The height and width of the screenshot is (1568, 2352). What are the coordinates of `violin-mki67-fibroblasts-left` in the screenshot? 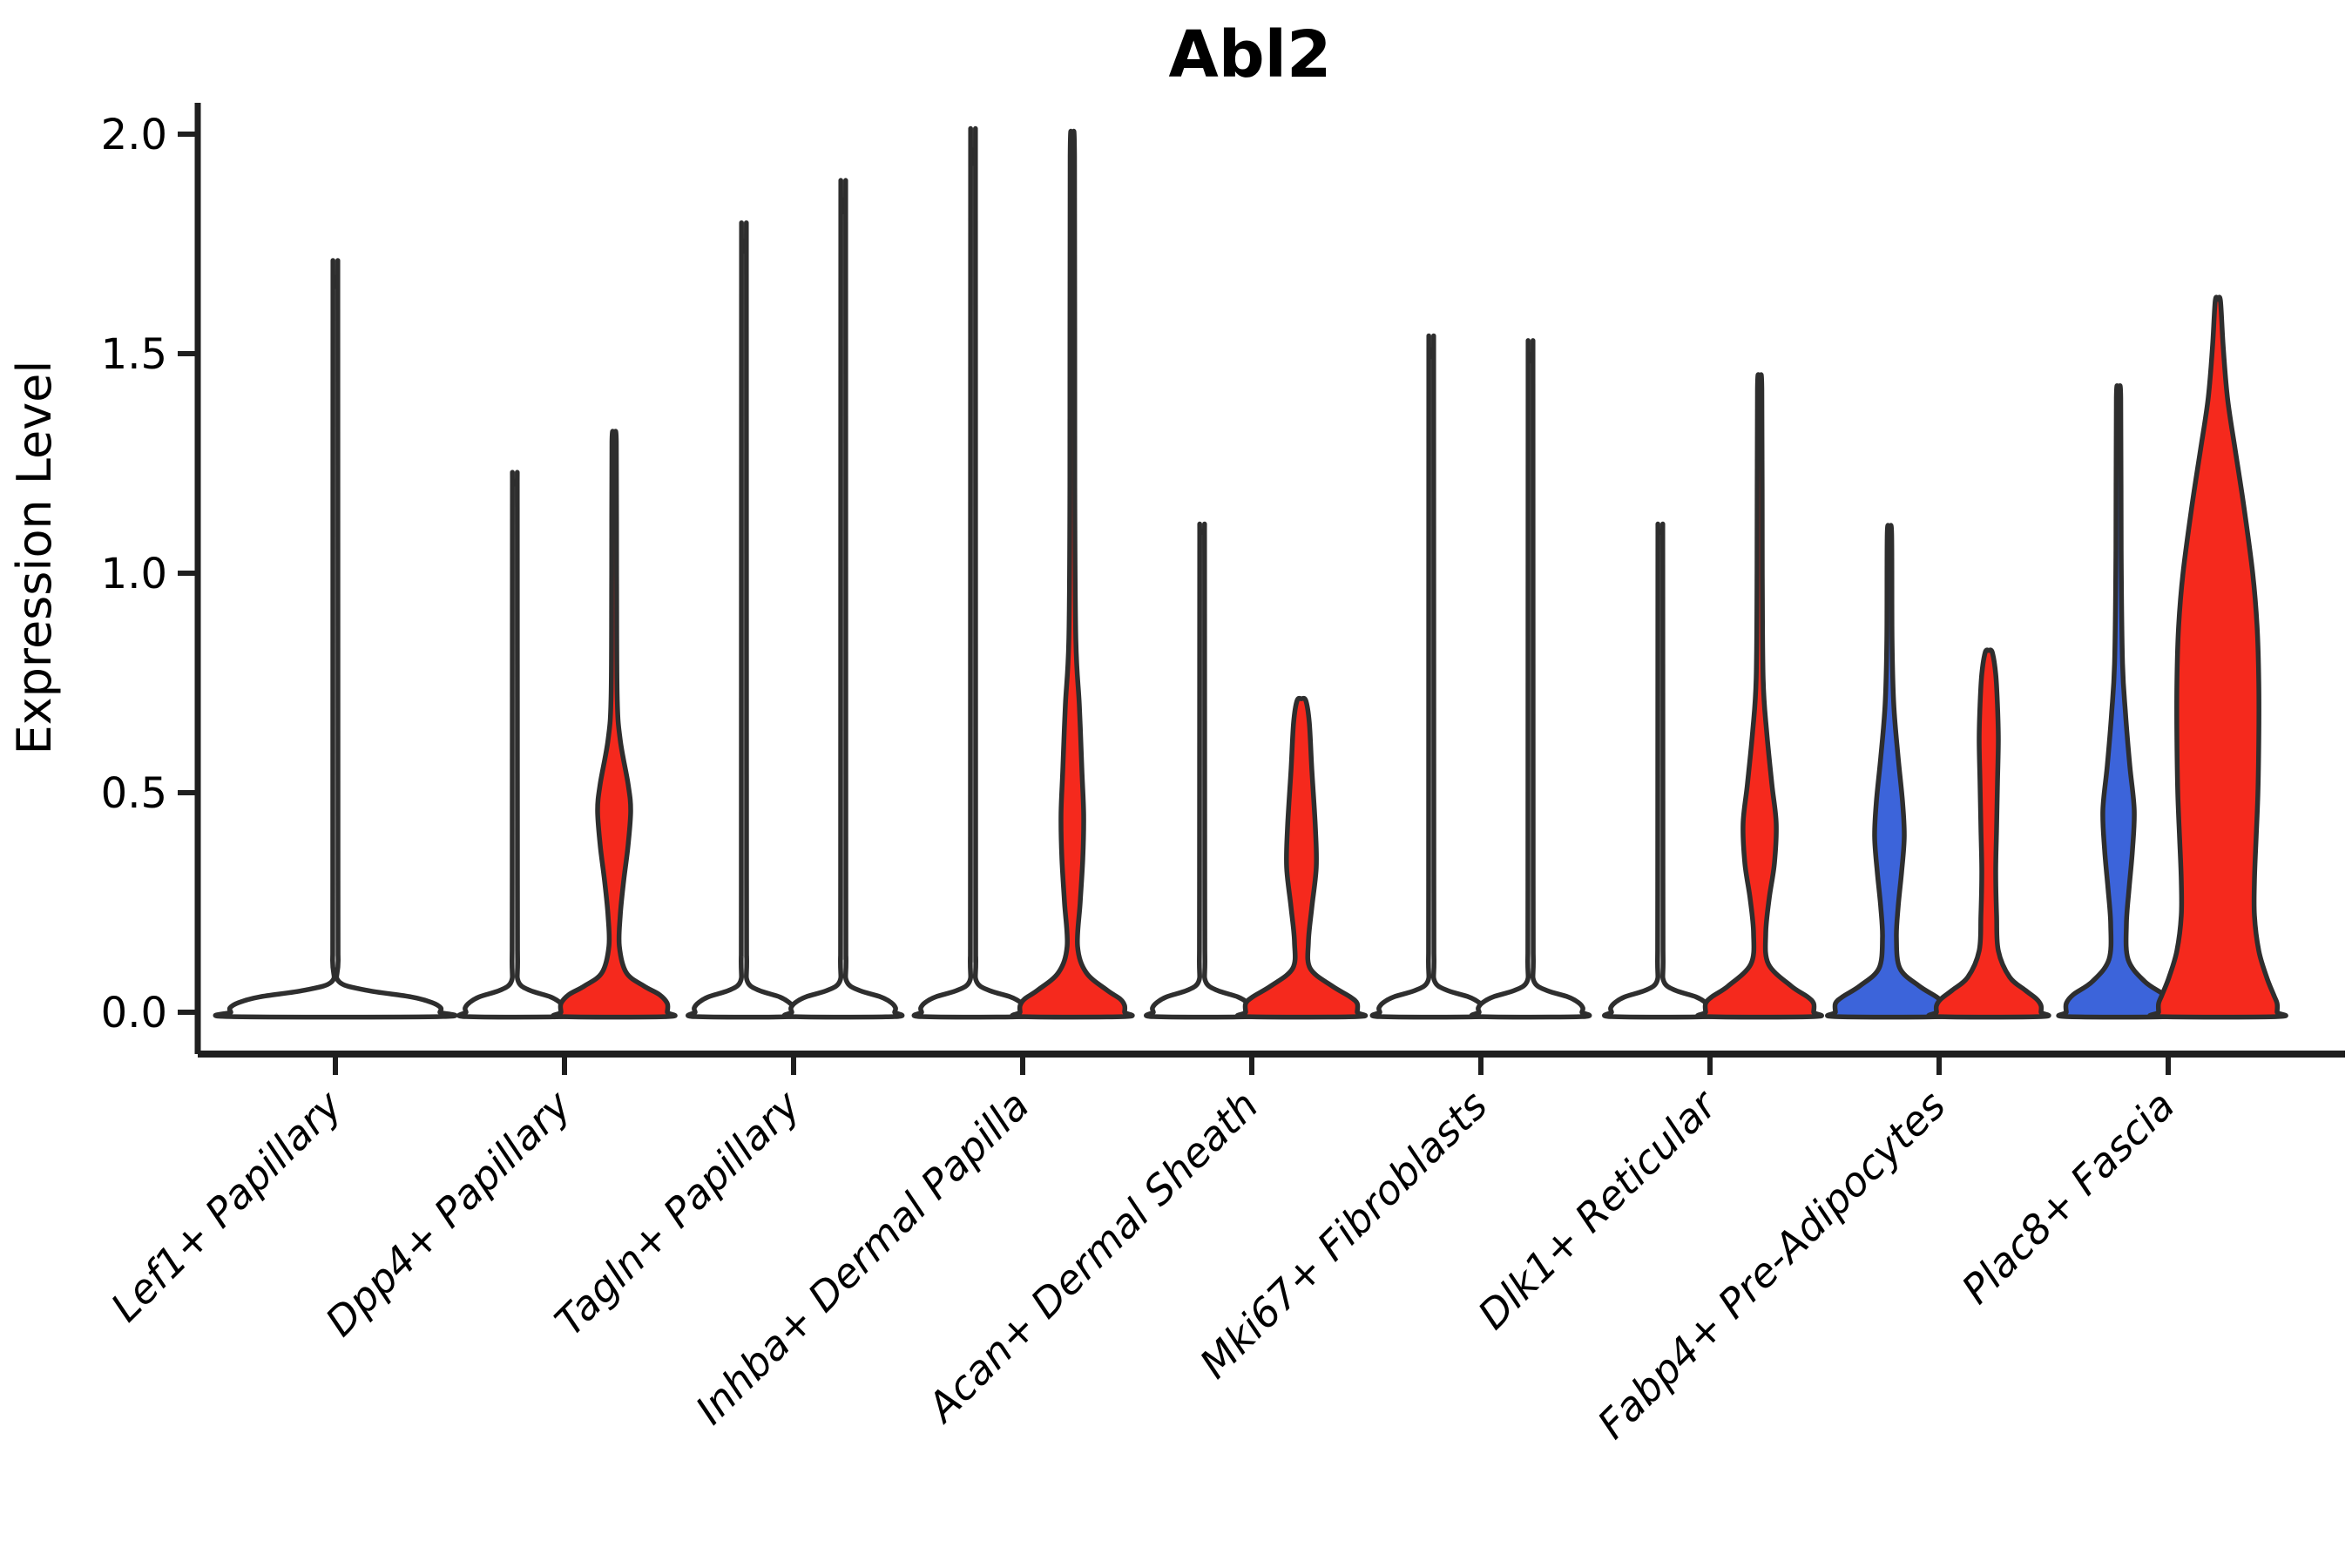 It's located at (1431, 677).